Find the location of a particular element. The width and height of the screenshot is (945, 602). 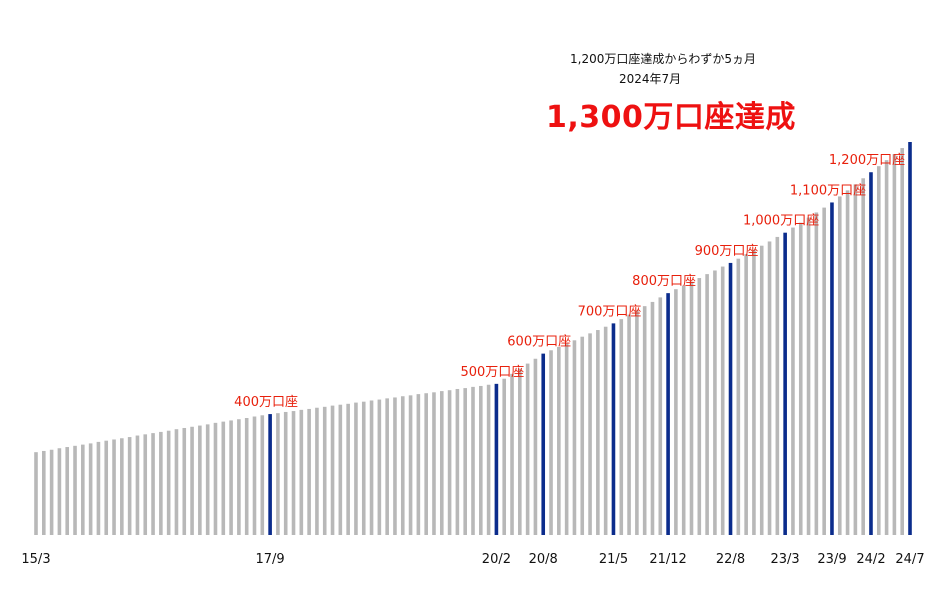

subtitle-line-2: 2024年7月 is located at coordinates (650, 79).